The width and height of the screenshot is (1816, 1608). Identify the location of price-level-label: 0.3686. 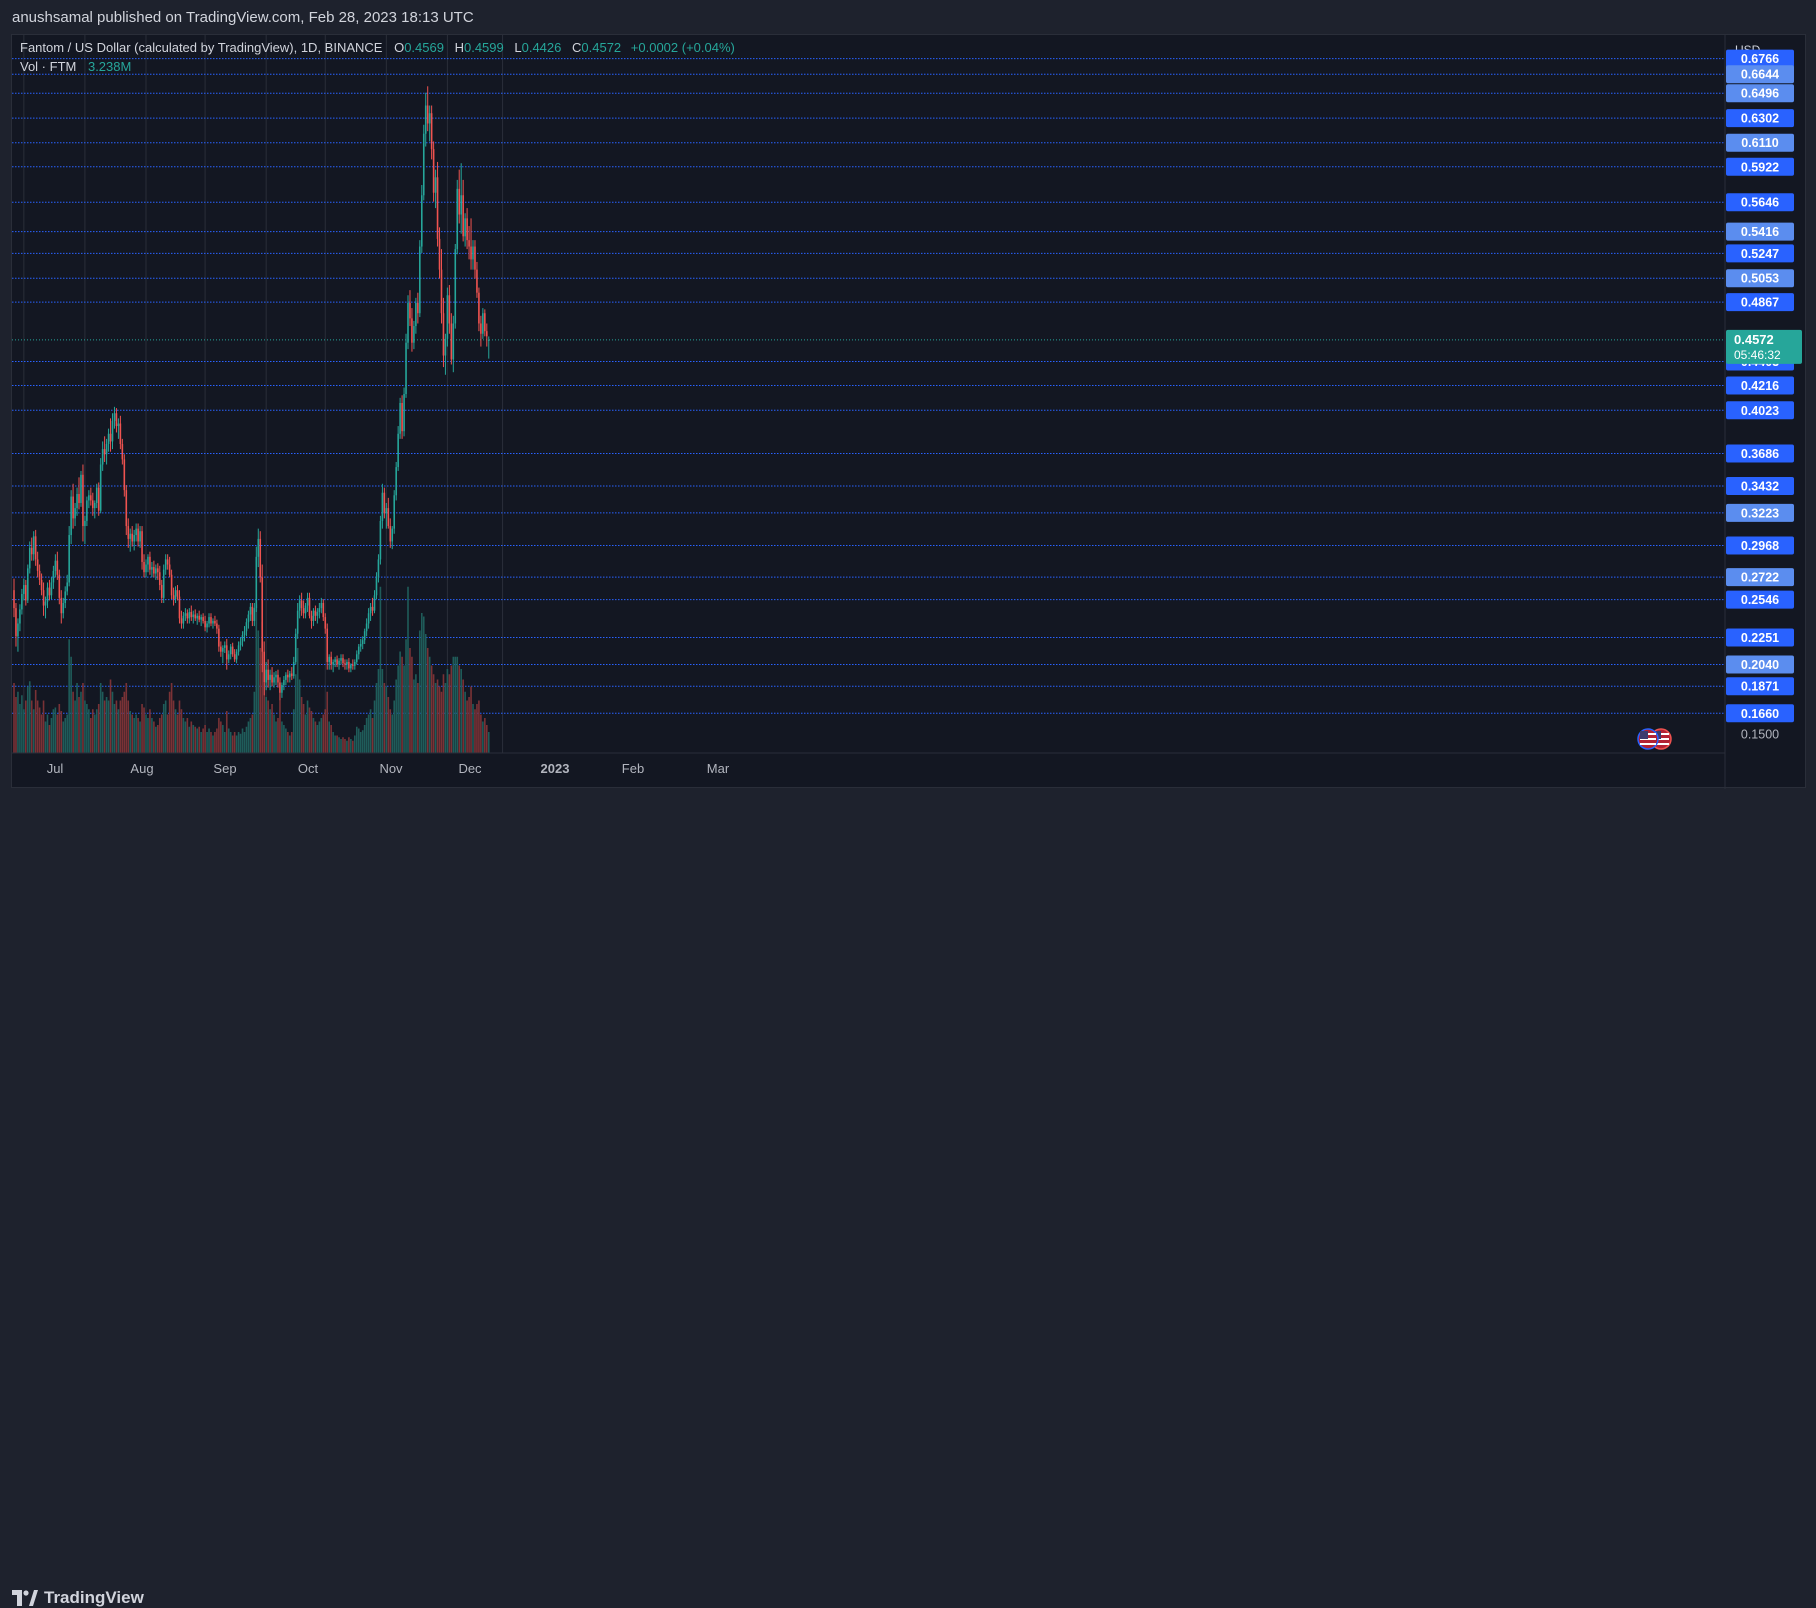
(1760, 454).